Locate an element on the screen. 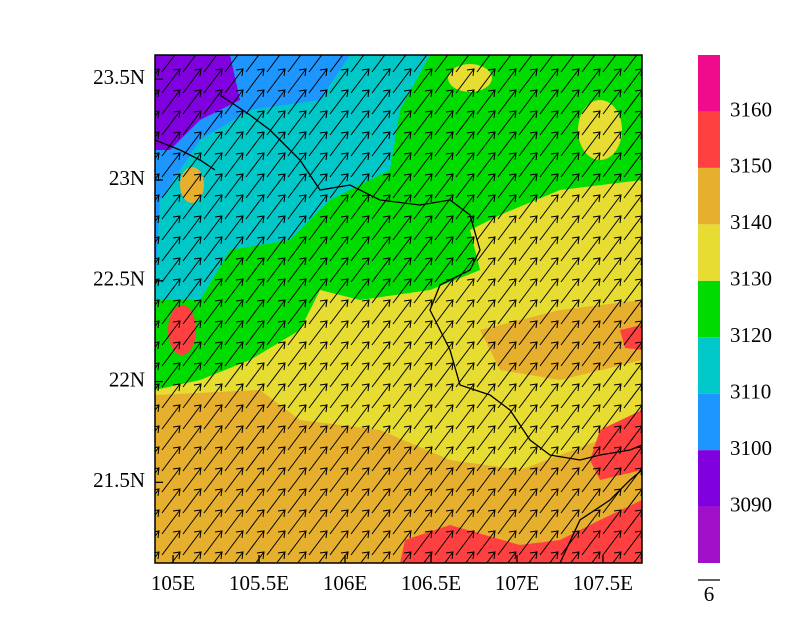  x-tick-label: 105.5E is located at coordinates (259, 583).